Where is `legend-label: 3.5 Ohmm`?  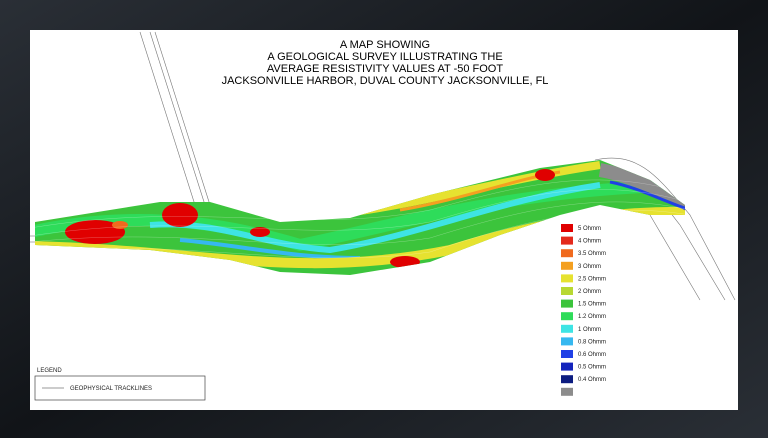
legend-label: 3.5 Ohmm is located at coordinates (592, 254).